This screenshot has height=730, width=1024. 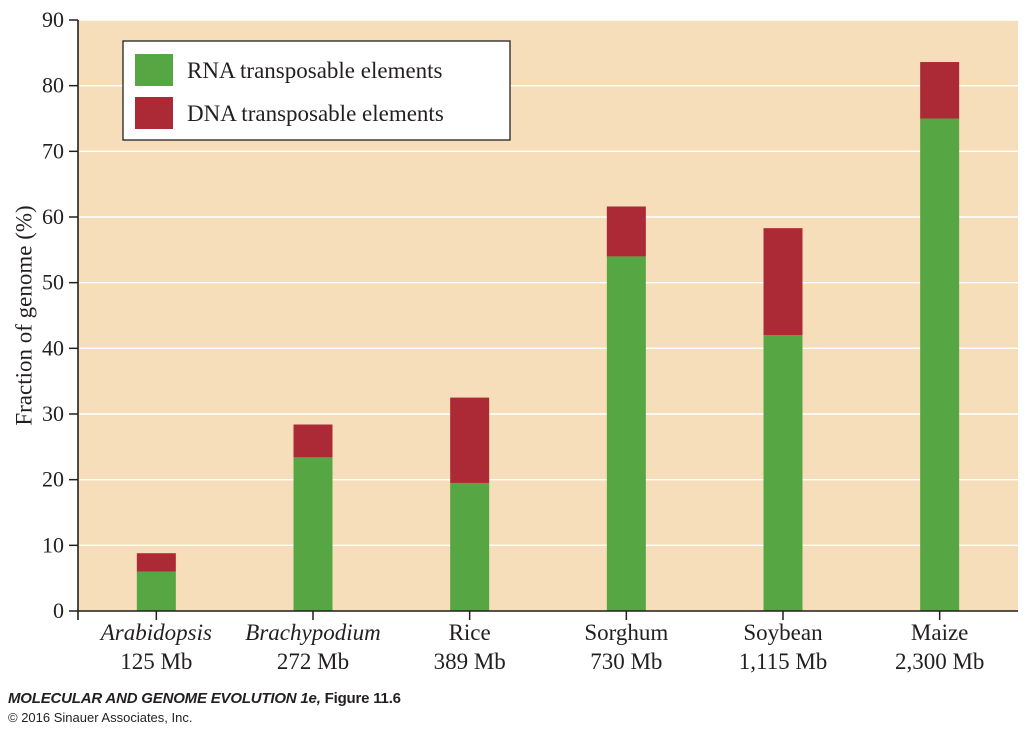 What do you see at coordinates (156, 661) in the screenshot?
I see `genome-size-label: 125 Mb` at bounding box center [156, 661].